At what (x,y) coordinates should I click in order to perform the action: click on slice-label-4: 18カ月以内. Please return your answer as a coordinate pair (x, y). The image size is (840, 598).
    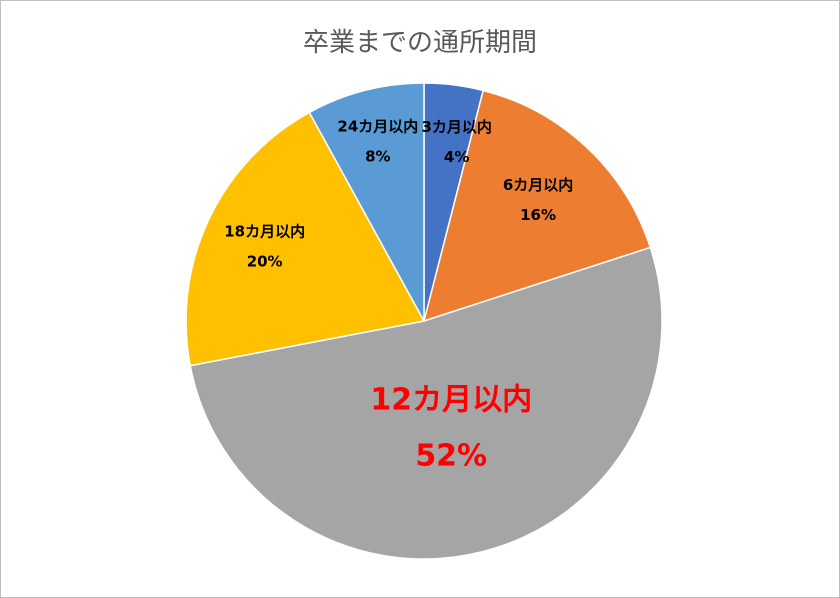
    Looking at the image, I should click on (264, 231).